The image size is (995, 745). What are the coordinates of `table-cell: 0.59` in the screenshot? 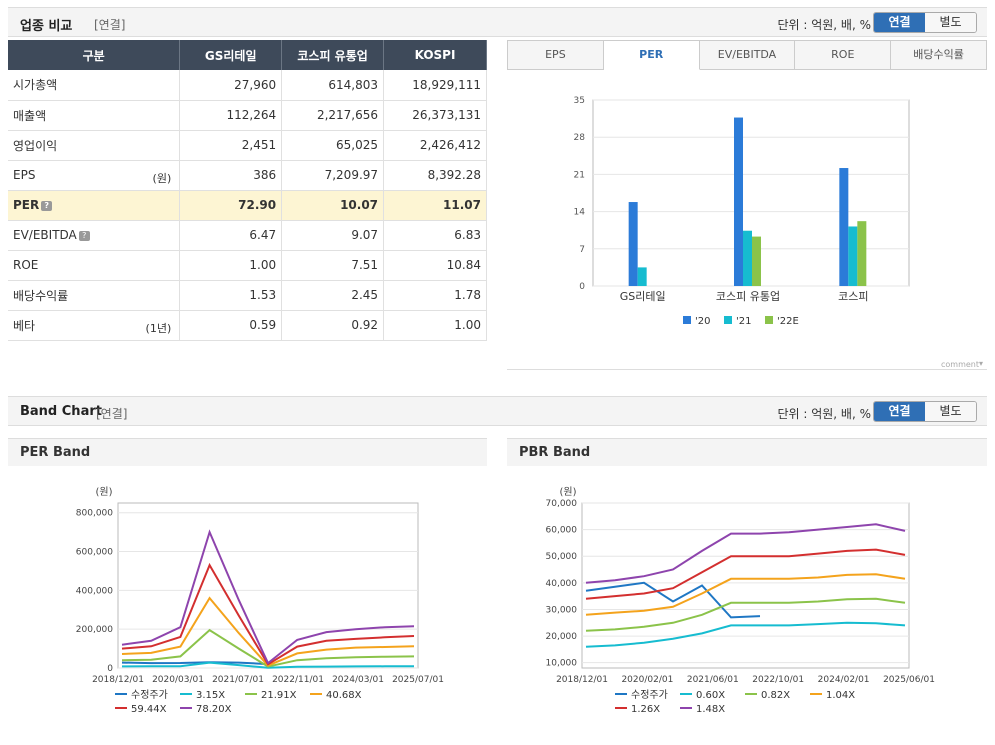 It's located at (231, 325).